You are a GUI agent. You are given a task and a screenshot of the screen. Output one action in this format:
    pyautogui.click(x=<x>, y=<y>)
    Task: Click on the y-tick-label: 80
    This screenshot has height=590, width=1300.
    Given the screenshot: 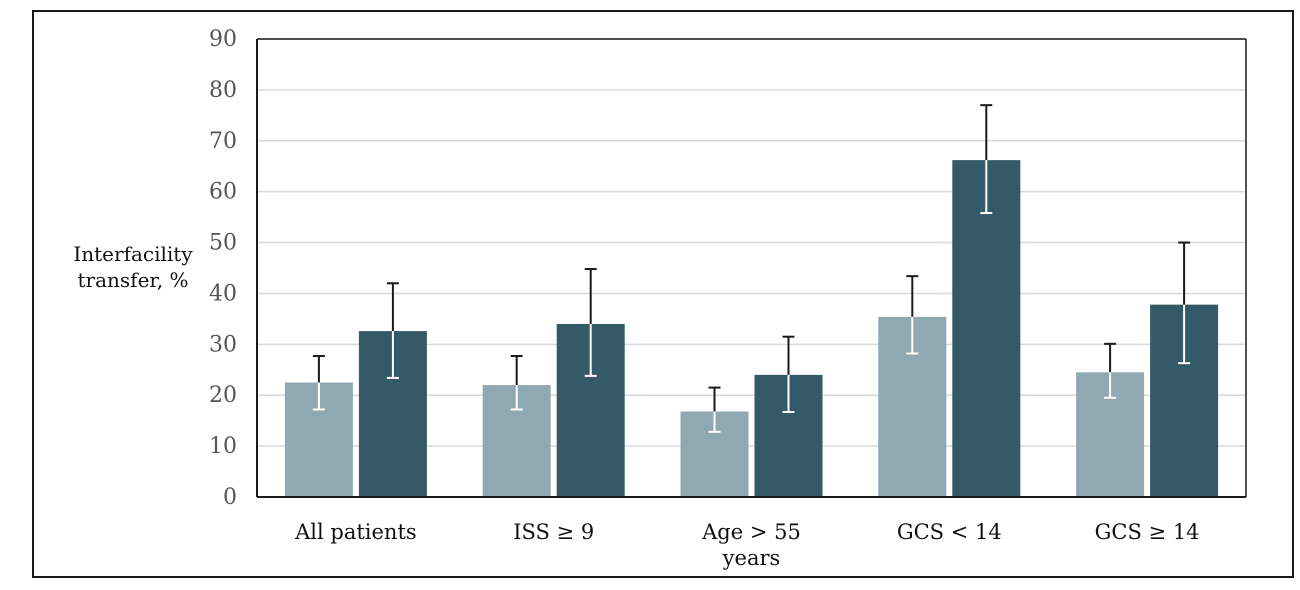 What is the action you would take?
    pyautogui.click(x=223, y=90)
    